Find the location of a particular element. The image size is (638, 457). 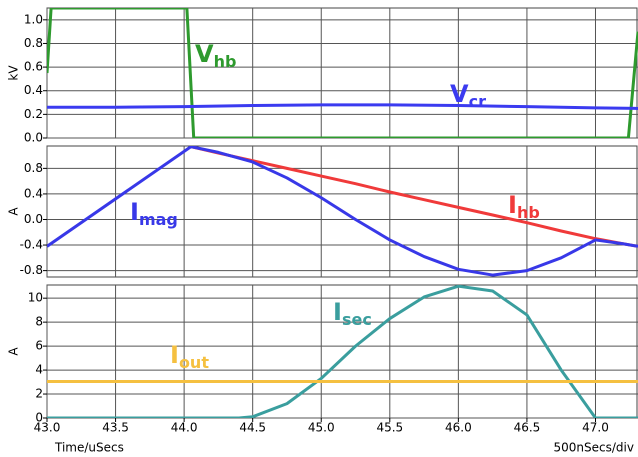

series-label: Imag is located at coordinates (154, 213).